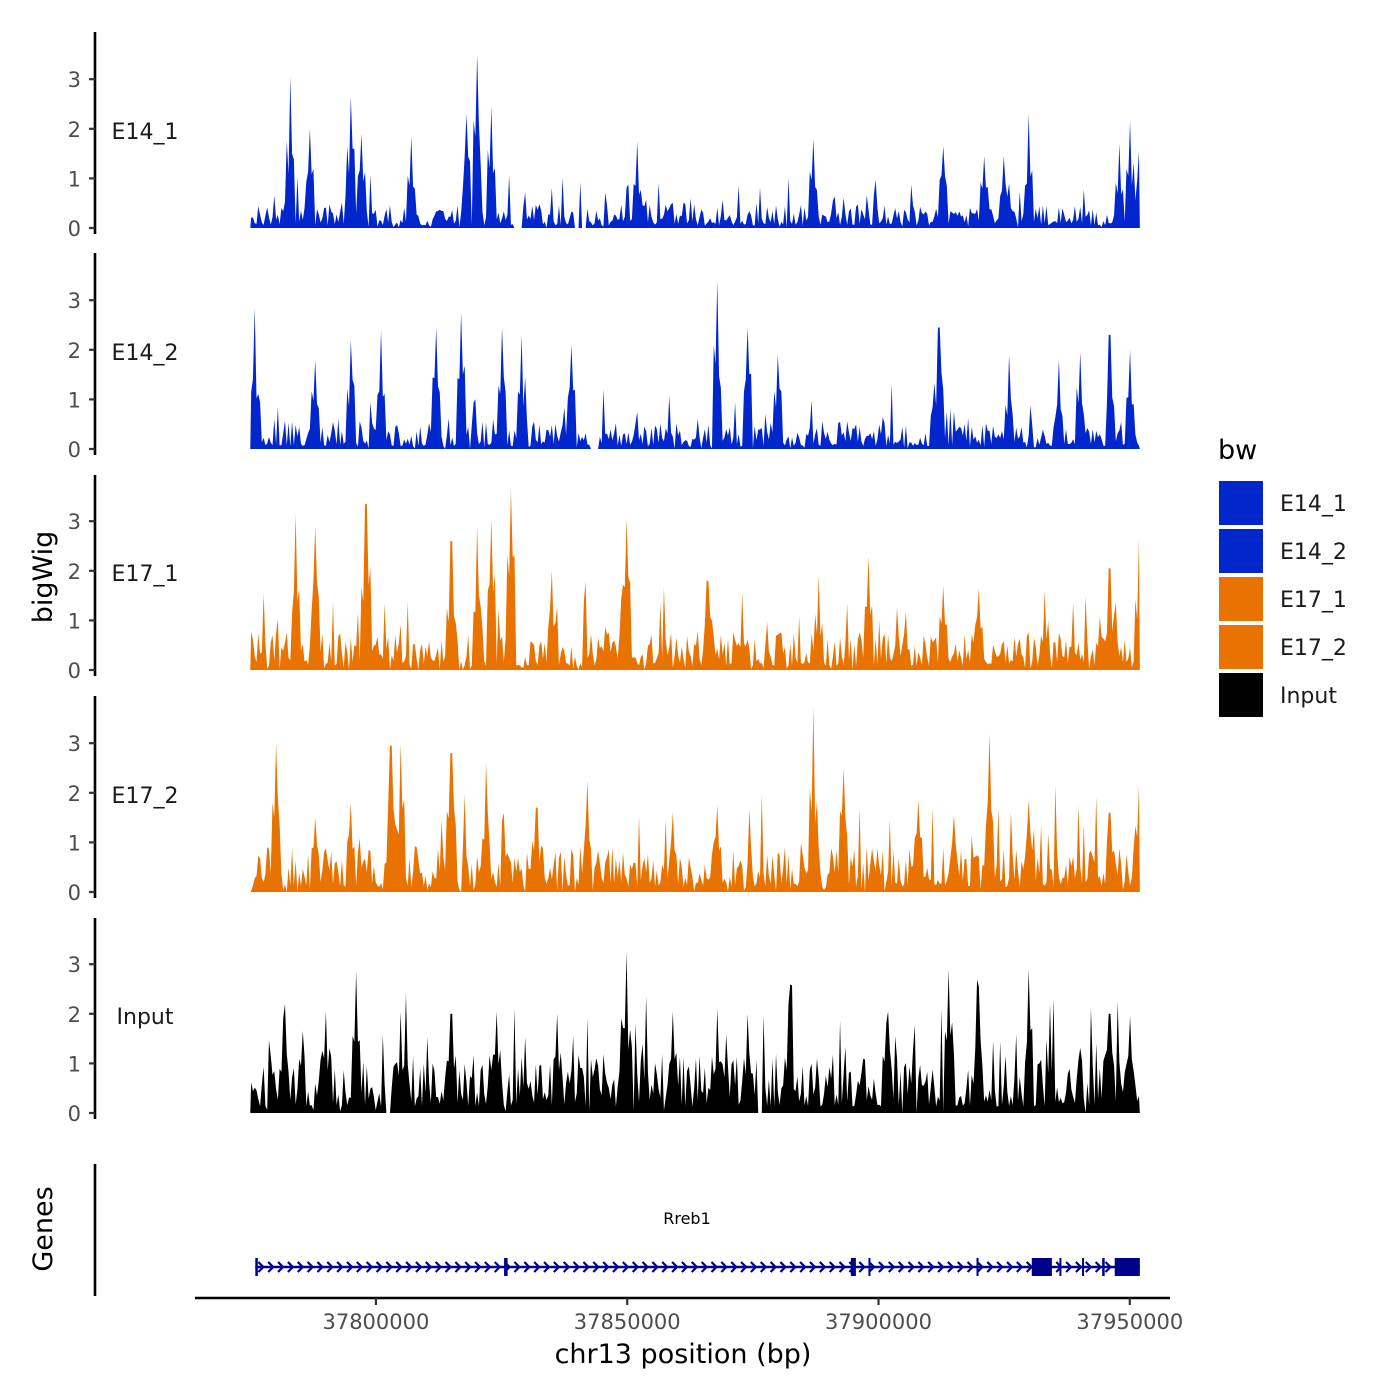 This screenshot has height=1400, width=1400. Describe the element at coordinates (627, 1322) in the screenshot. I see `x-tick-label: 37850000` at that location.